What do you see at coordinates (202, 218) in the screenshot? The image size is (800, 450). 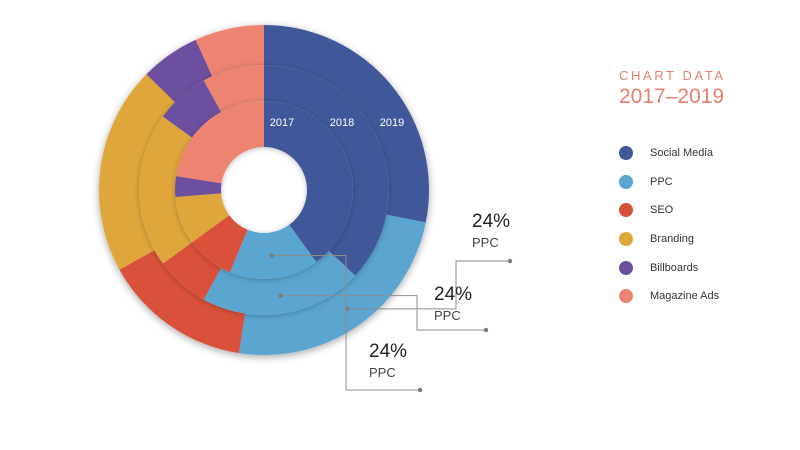 I see `slice-2017-branding` at bounding box center [202, 218].